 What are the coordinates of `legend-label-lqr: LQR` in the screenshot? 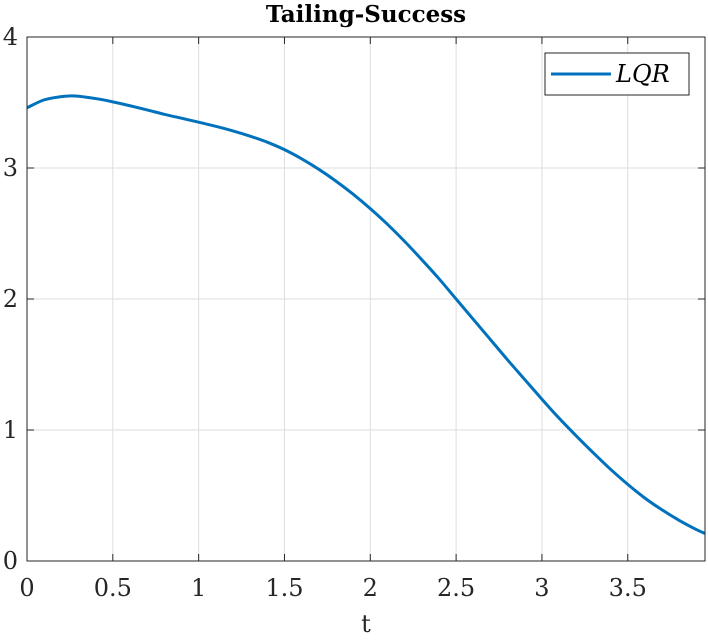 It's located at (642, 74).